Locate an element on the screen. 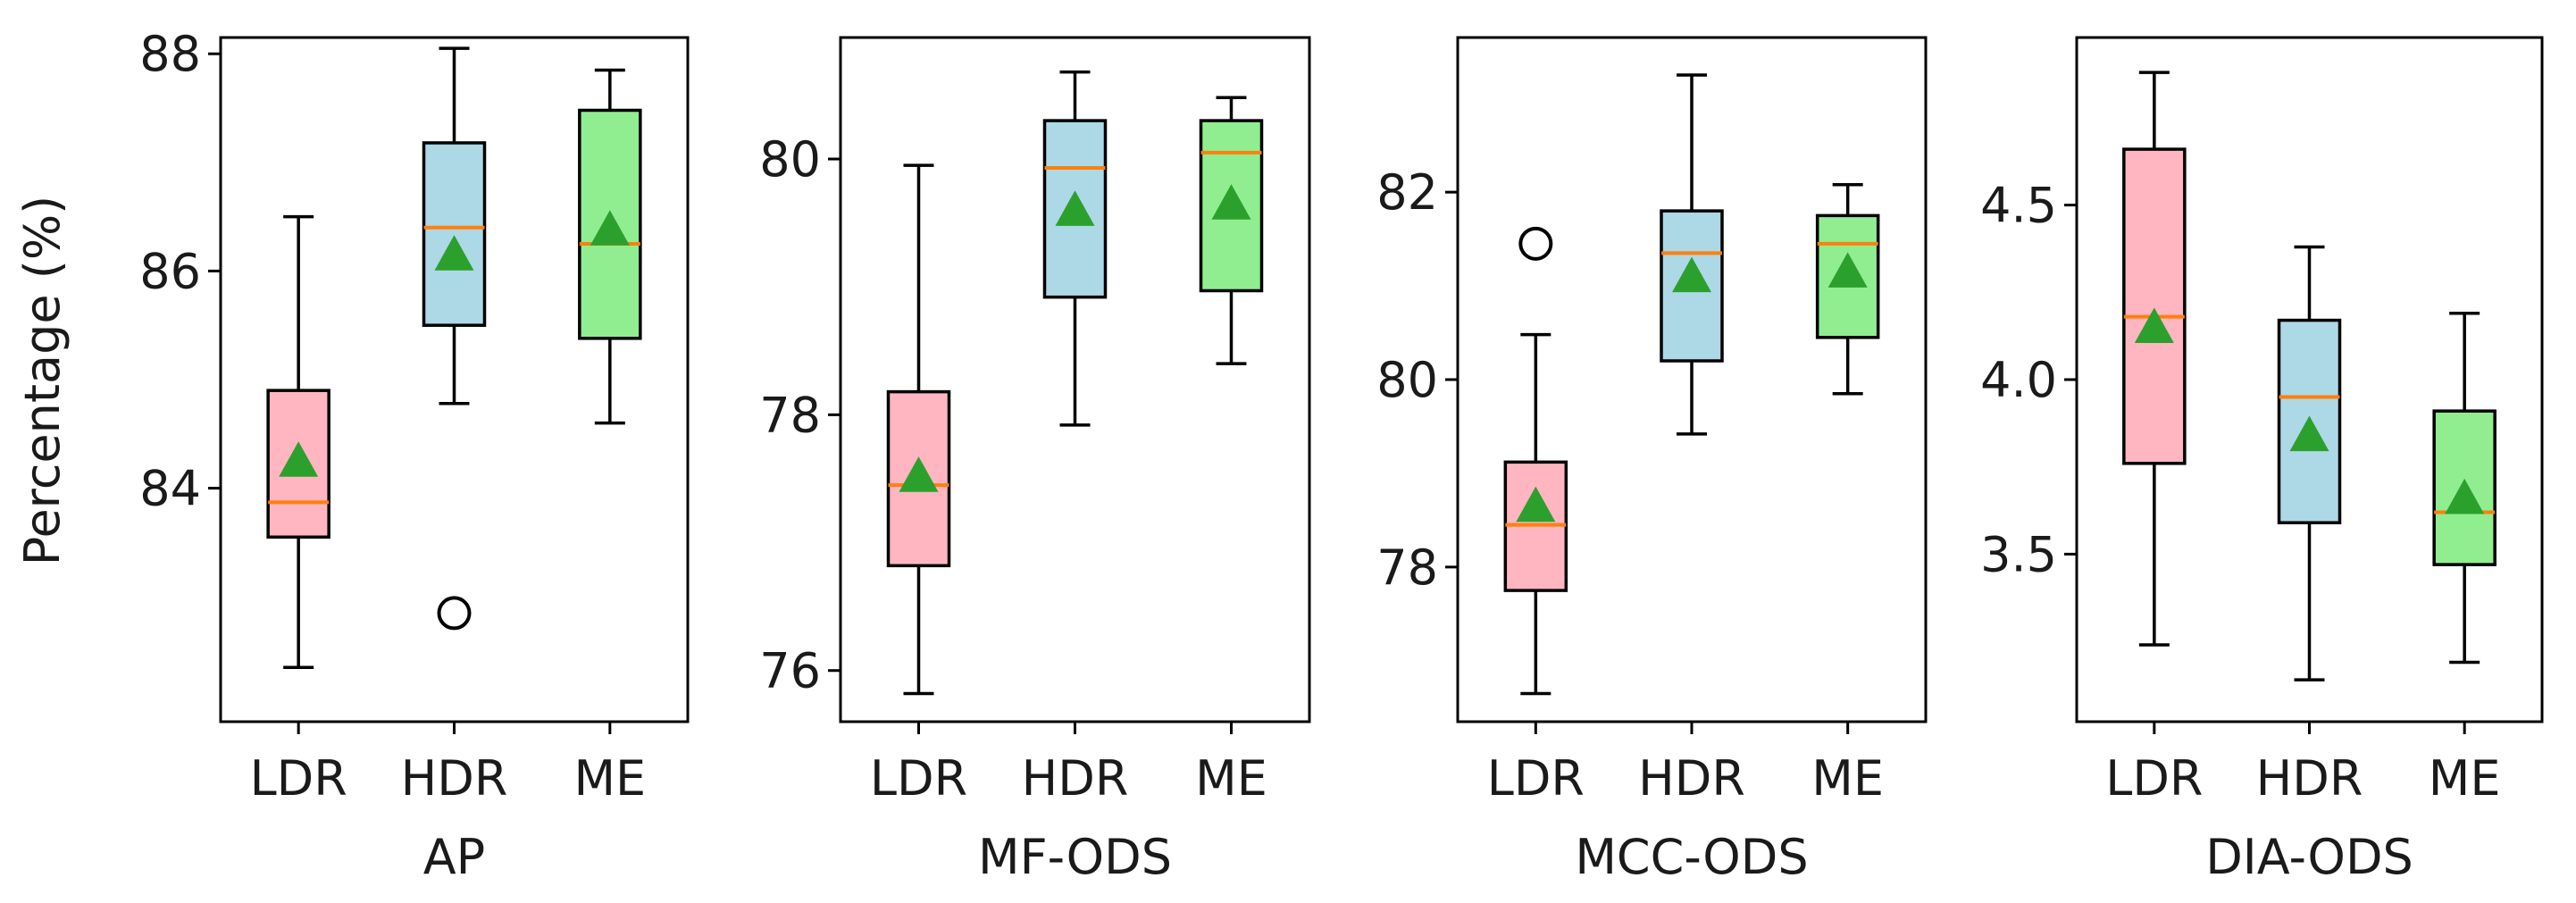 The image size is (2576, 903). y-tick-label: 86 is located at coordinates (170, 271).